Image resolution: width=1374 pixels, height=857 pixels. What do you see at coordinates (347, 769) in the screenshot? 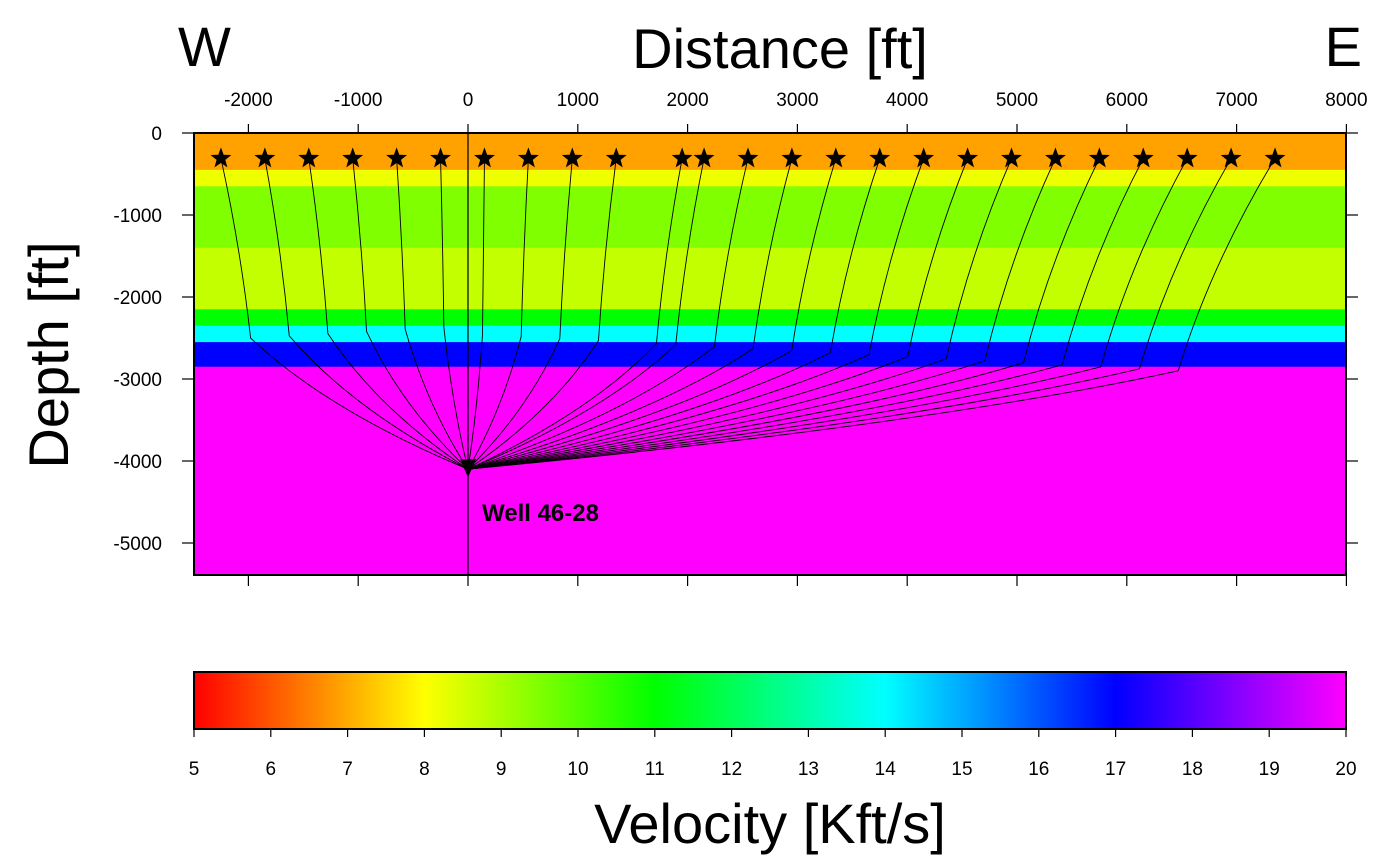
I see `colorbar-tick-label: 7` at bounding box center [347, 769].